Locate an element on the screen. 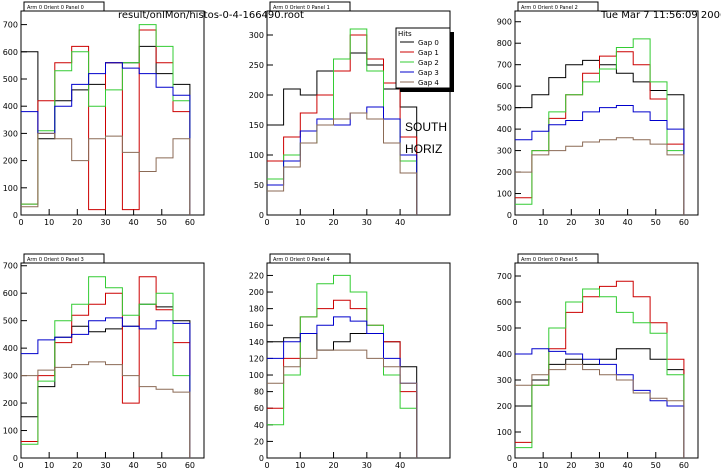 The width and height of the screenshot is (721, 469). y-tick-label: 150 is located at coordinates (256, 125).